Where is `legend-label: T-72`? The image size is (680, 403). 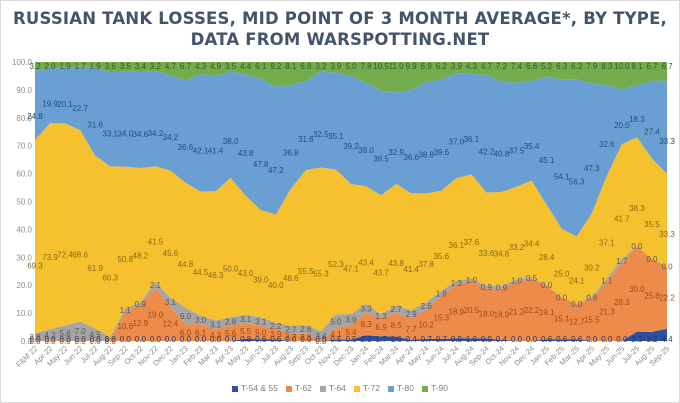 legend-label: T-72 is located at coordinates (371, 388).